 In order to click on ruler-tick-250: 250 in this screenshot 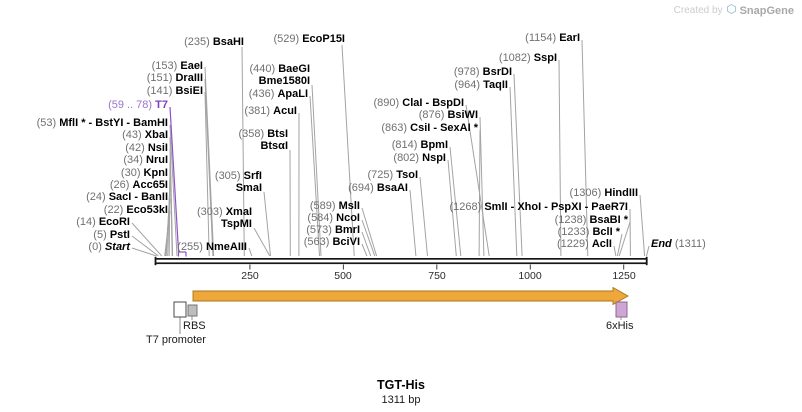, I will do `click(250, 276)`.